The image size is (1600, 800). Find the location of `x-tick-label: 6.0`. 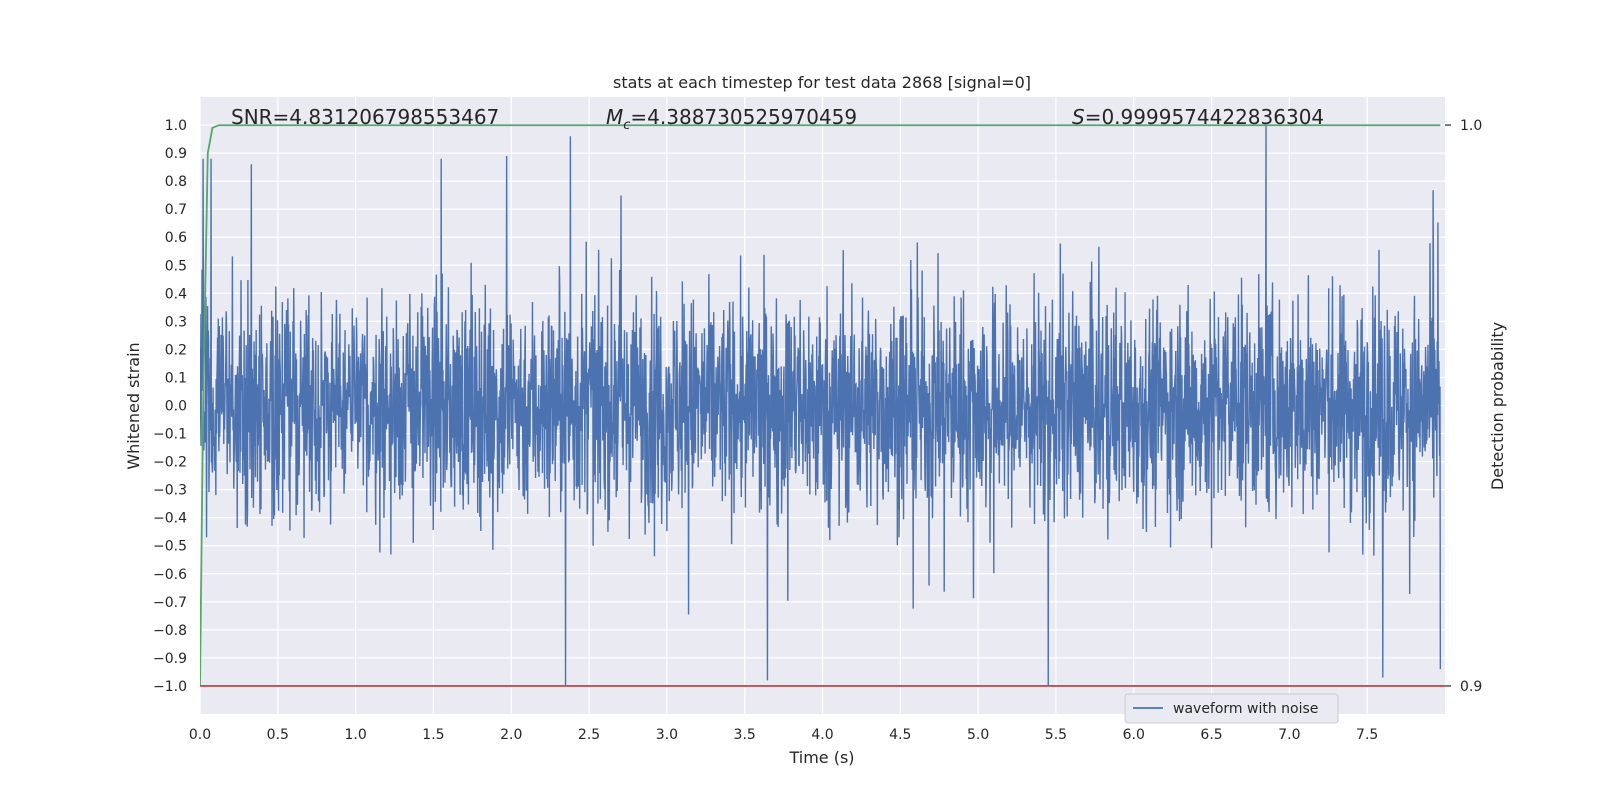

x-tick-label: 6.0 is located at coordinates (1134, 735).